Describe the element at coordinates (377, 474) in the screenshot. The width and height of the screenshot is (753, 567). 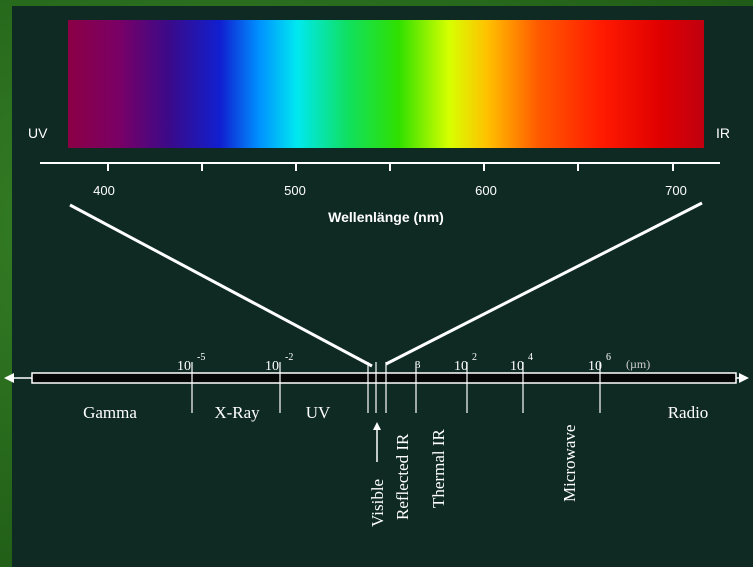
I see `band-label-visible: Visible` at that location.